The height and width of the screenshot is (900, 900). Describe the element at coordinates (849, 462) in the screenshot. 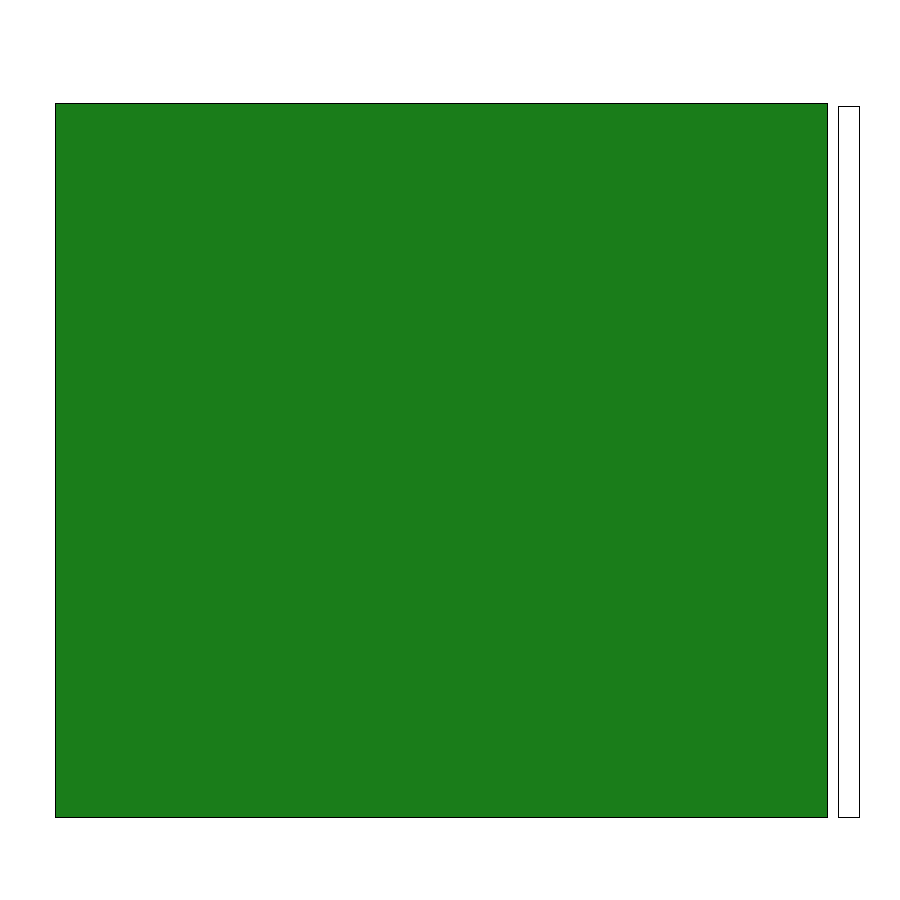

I see `relative-humidity-colorbar` at that location.